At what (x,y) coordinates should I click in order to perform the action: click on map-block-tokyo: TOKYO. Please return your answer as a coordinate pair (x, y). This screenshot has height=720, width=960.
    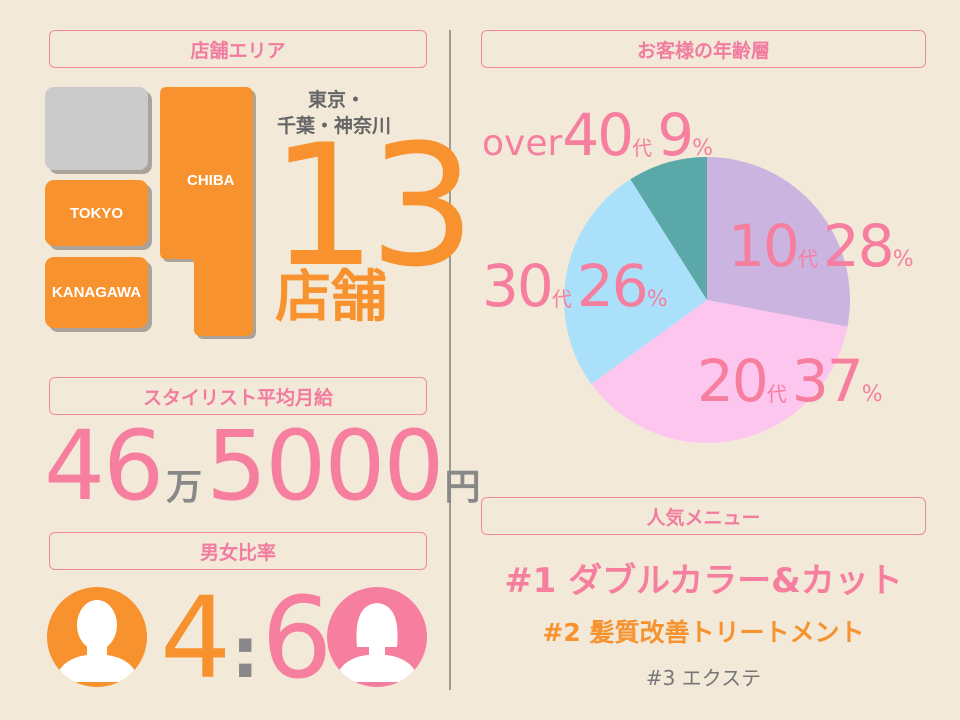
    Looking at the image, I should click on (96, 213).